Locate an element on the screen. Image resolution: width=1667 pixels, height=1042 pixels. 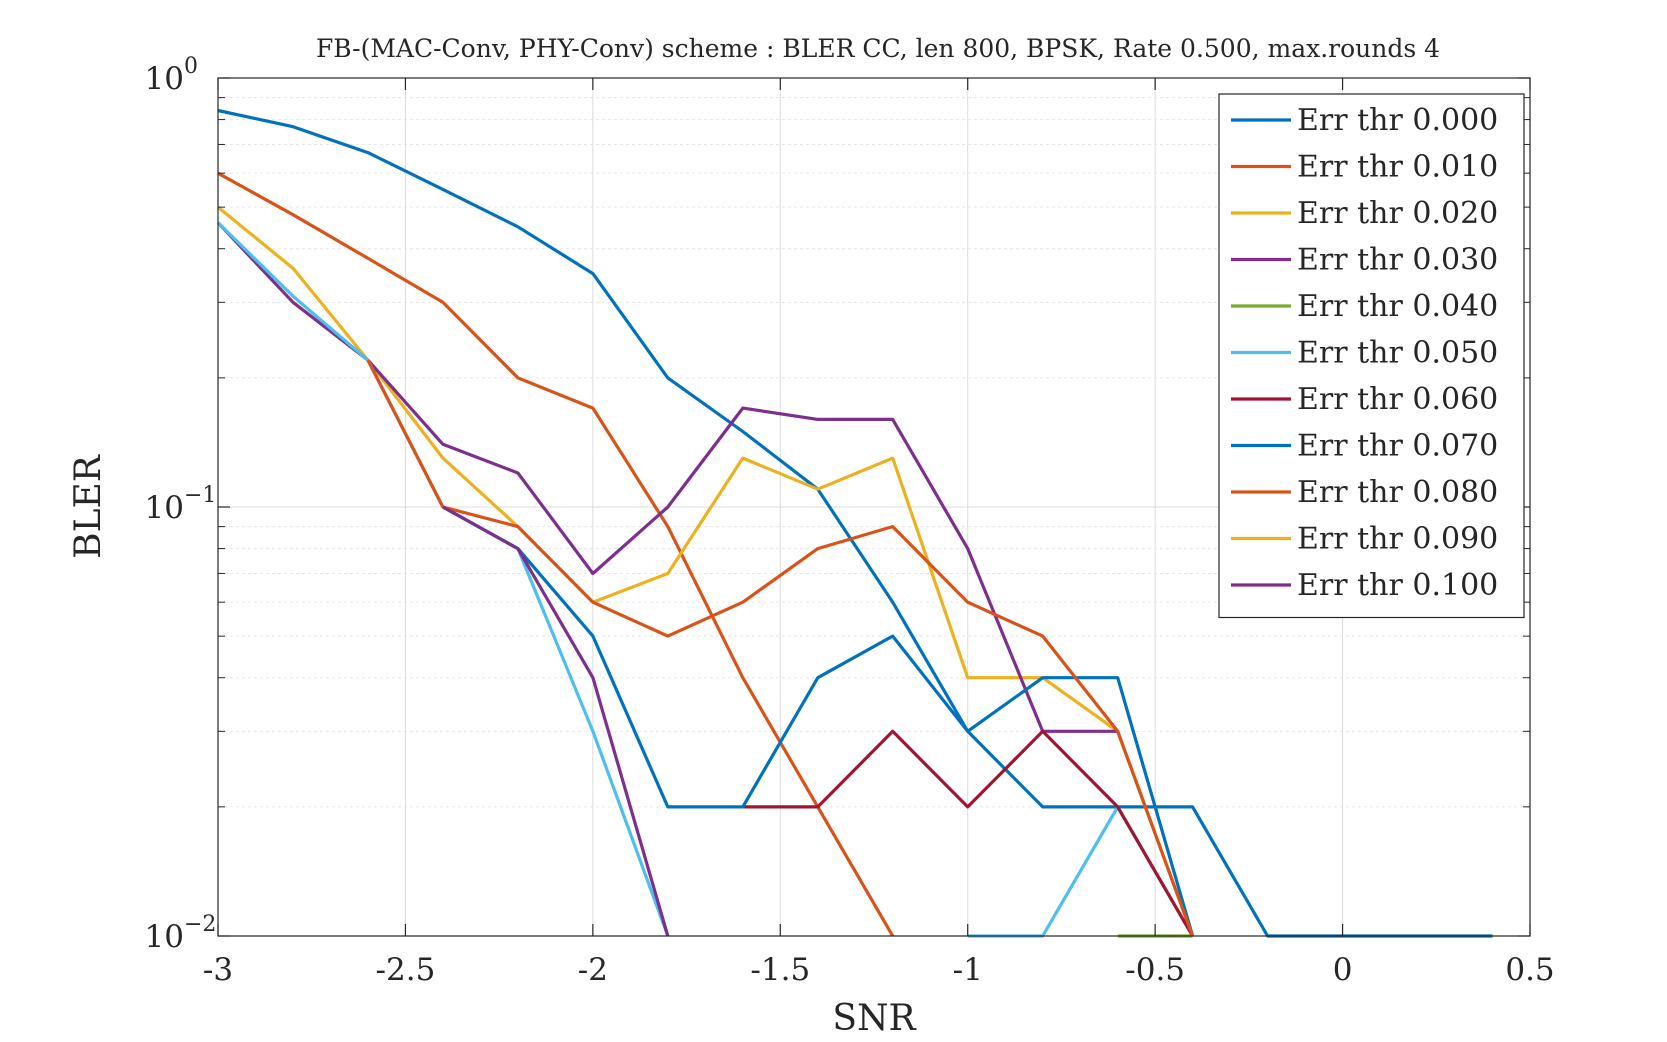
legend-box is located at coordinates (1371, 356).